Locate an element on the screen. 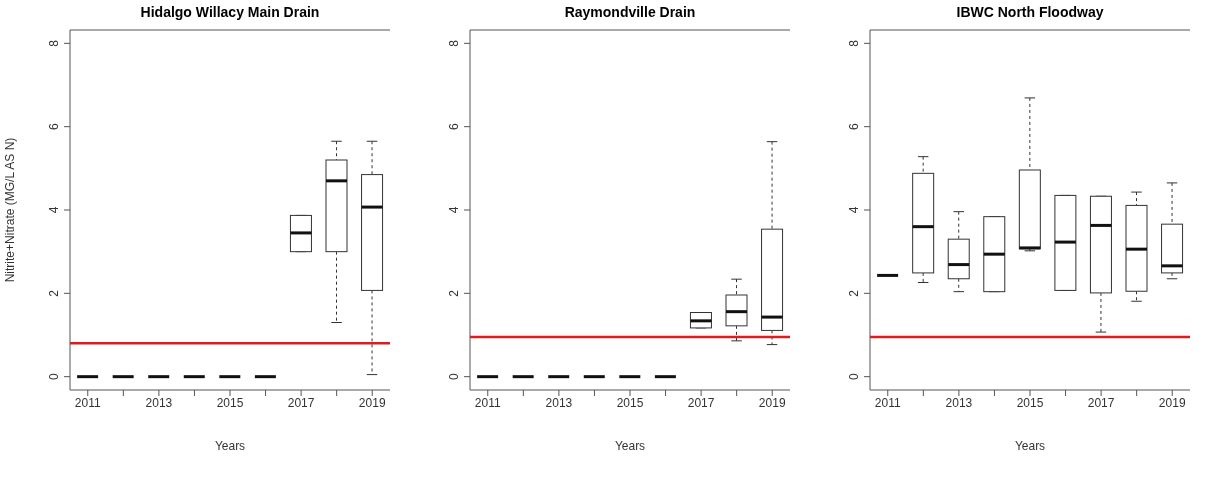 The image size is (1222, 480). chart-title: Hidalgo Willacy Main Drain is located at coordinates (230, 12).